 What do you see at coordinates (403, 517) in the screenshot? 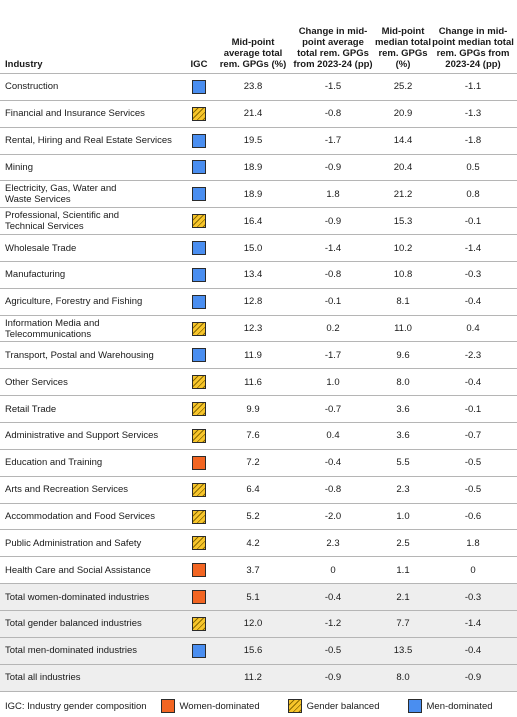
I see `median-cell: 1.0` at bounding box center [403, 517].